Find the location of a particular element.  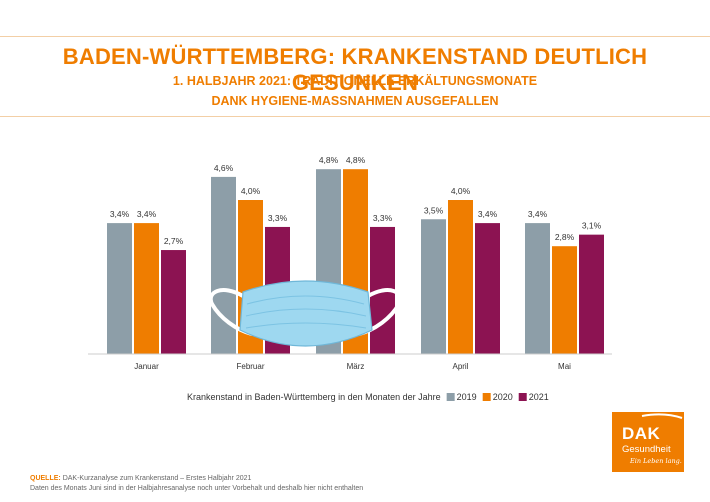

bar-januar-2021 is located at coordinates (173, 302).